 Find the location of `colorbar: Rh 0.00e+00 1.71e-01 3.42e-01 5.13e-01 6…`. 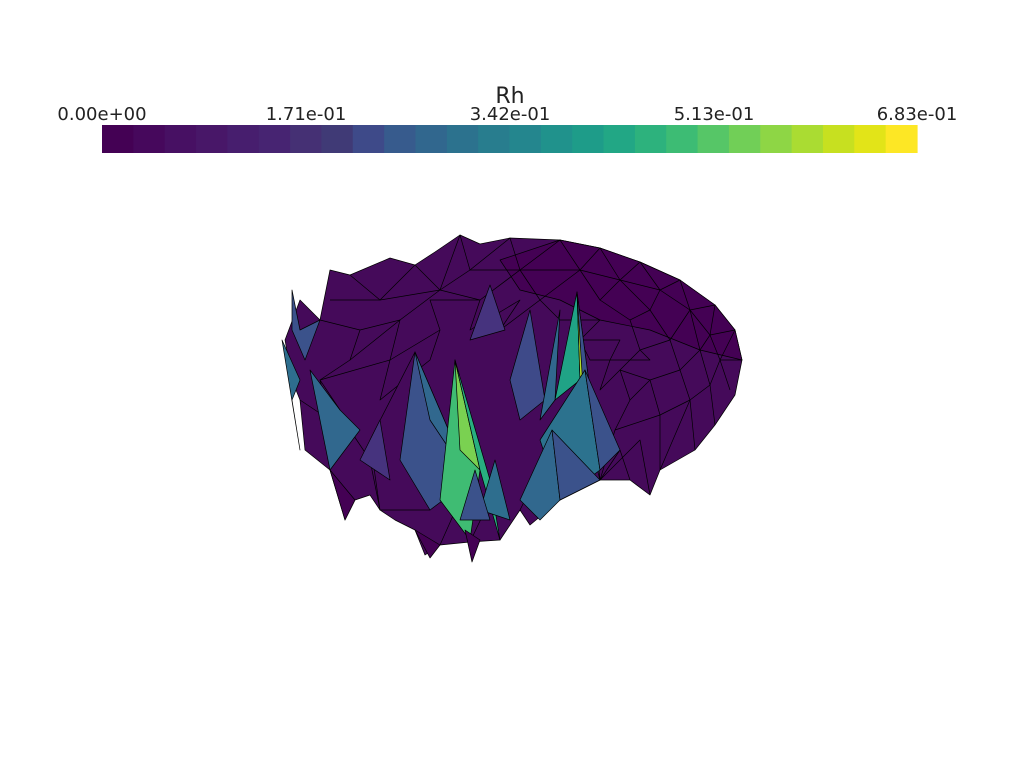

colorbar: Rh 0.00e+00 1.71e-01 3.42e-01 5.13e-01 6… is located at coordinates (507, 118).